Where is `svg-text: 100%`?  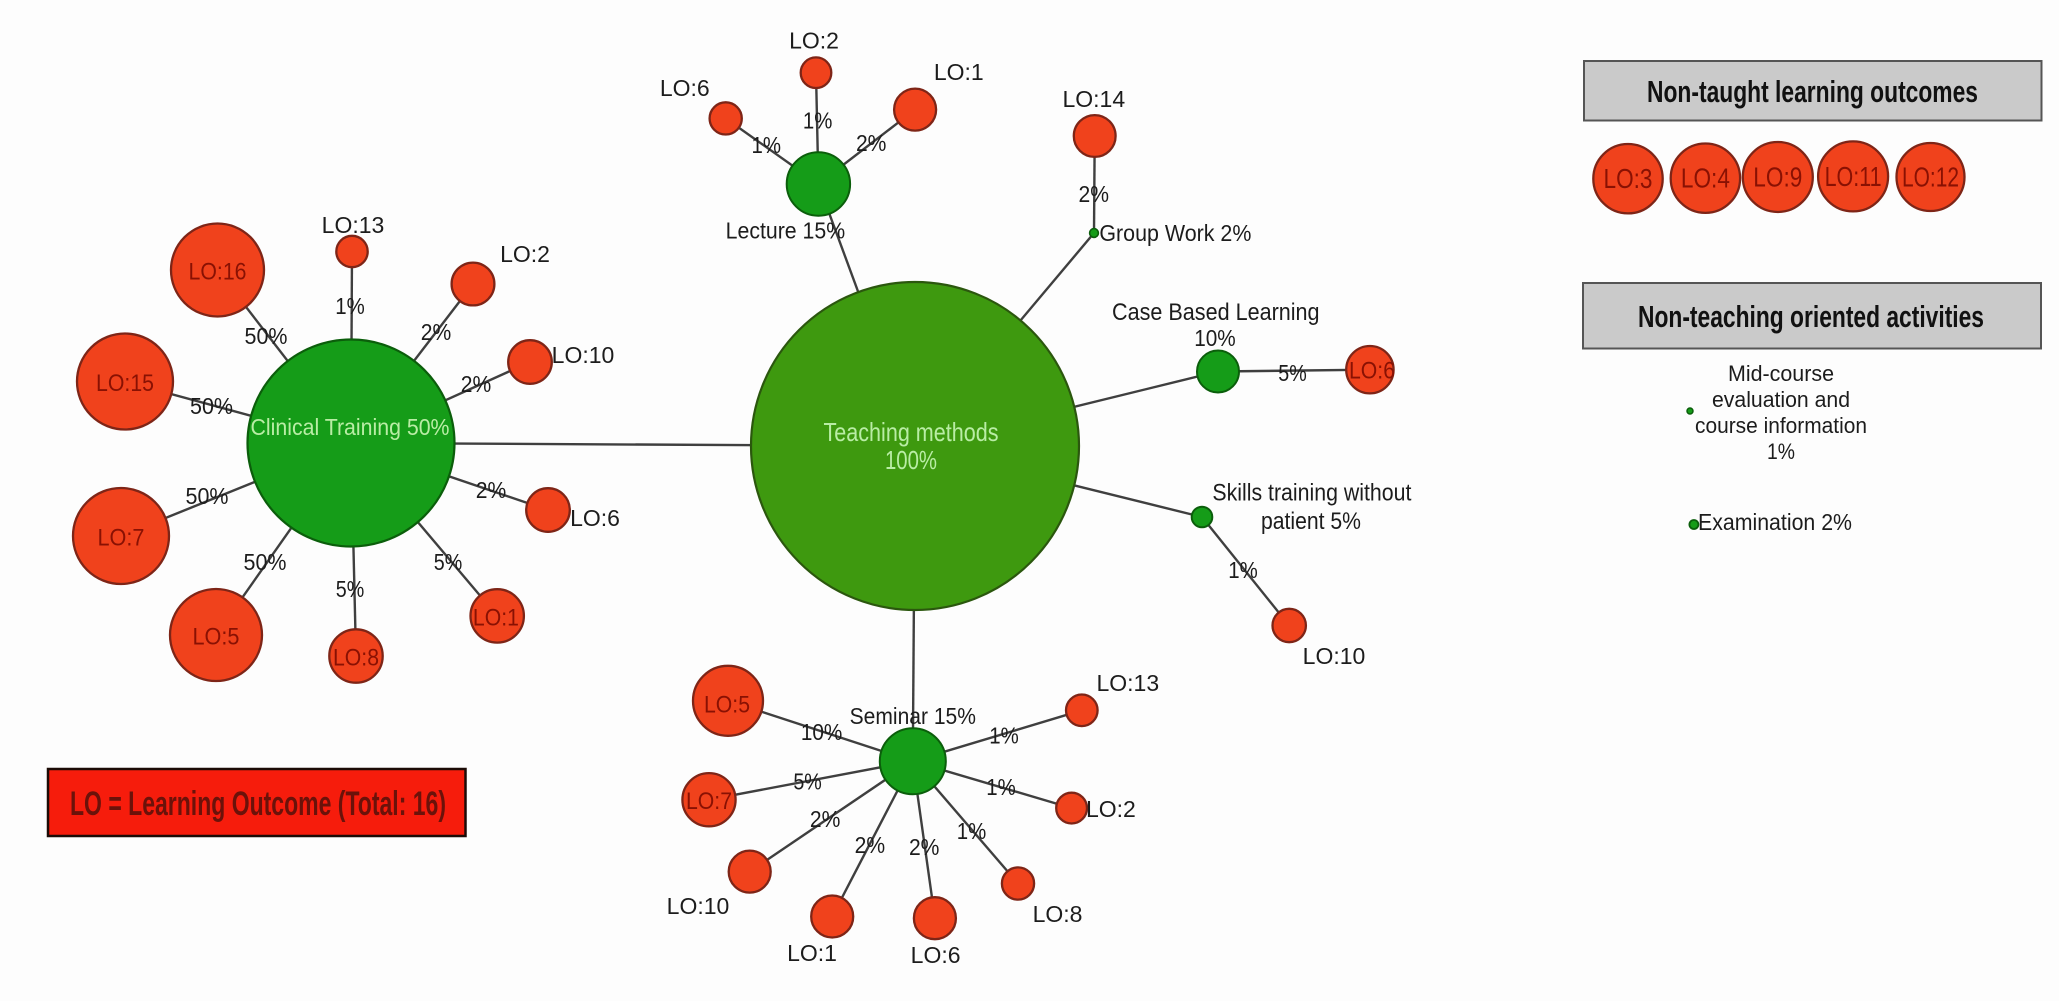 svg-text: 100% is located at coordinates (911, 460).